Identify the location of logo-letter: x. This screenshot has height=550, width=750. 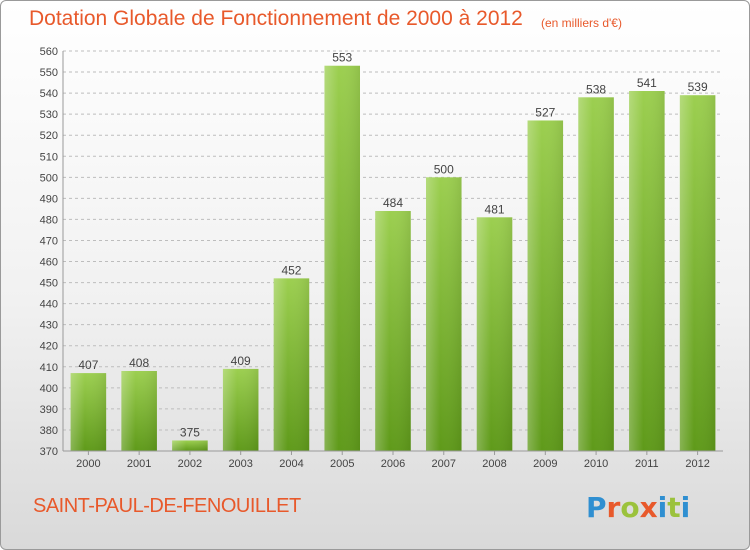
(648, 507).